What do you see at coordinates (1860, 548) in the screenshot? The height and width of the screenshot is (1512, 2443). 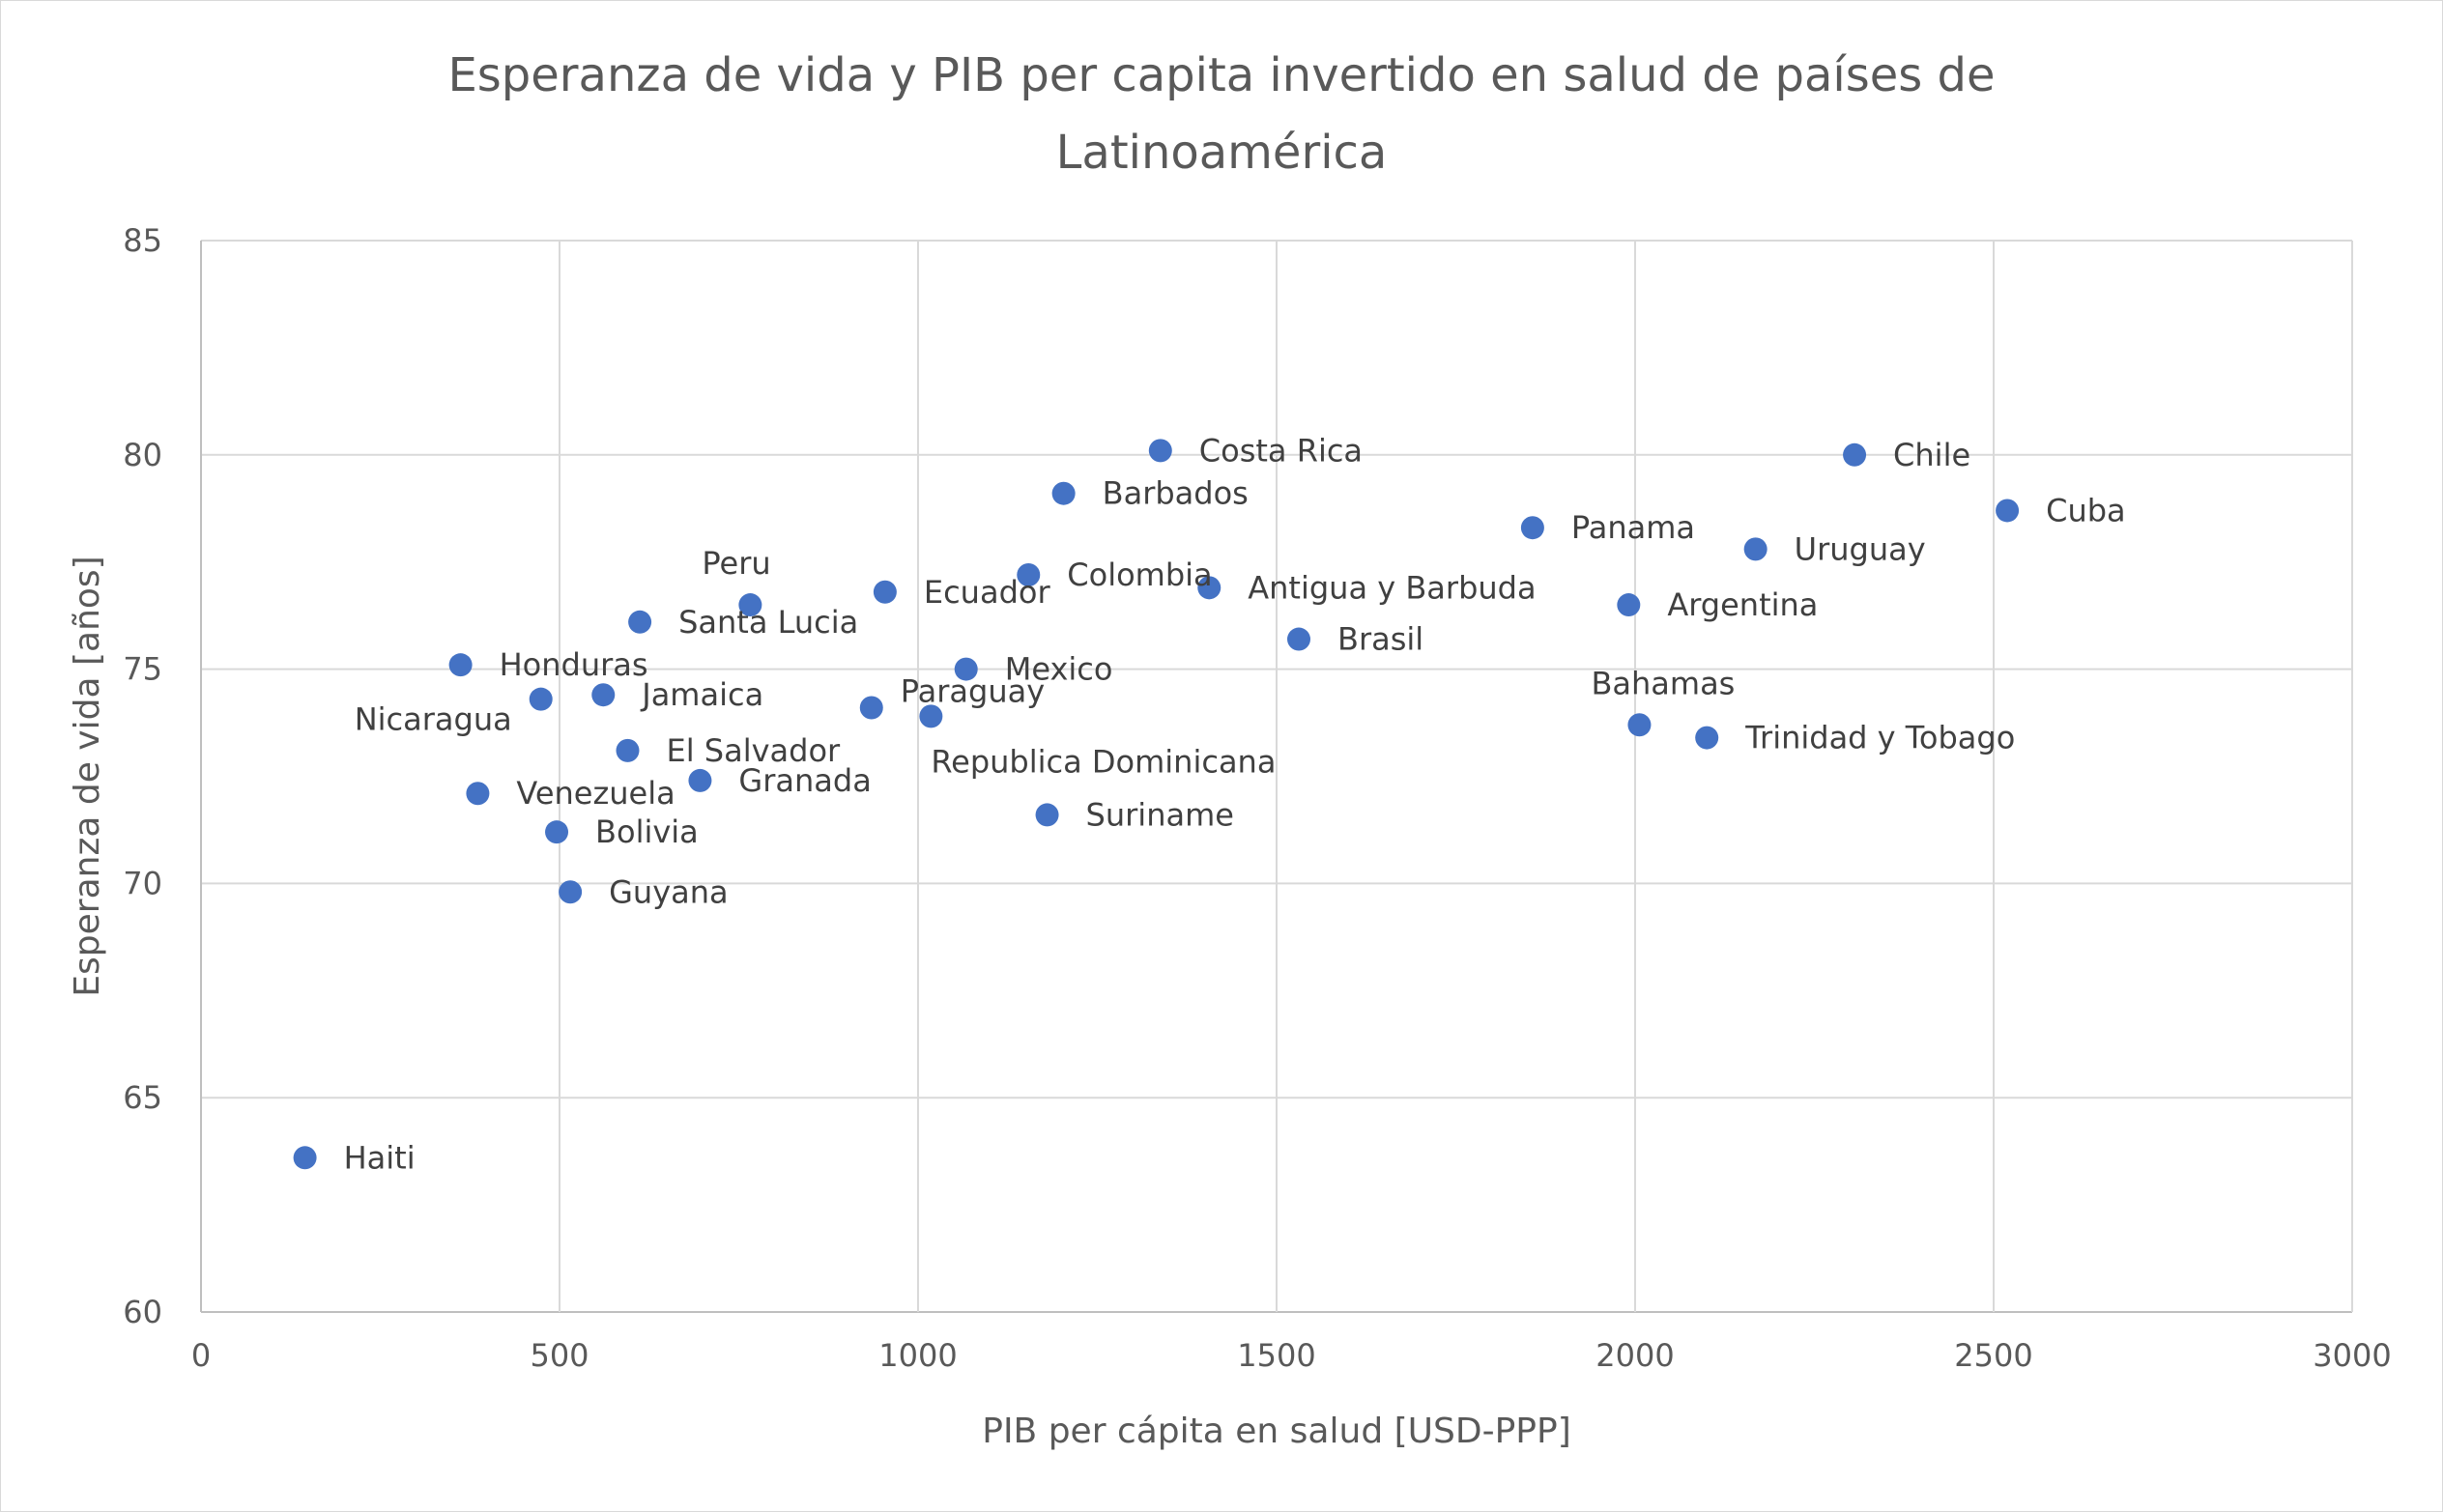 I see `data-label: Uruguay` at bounding box center [1860, 548].